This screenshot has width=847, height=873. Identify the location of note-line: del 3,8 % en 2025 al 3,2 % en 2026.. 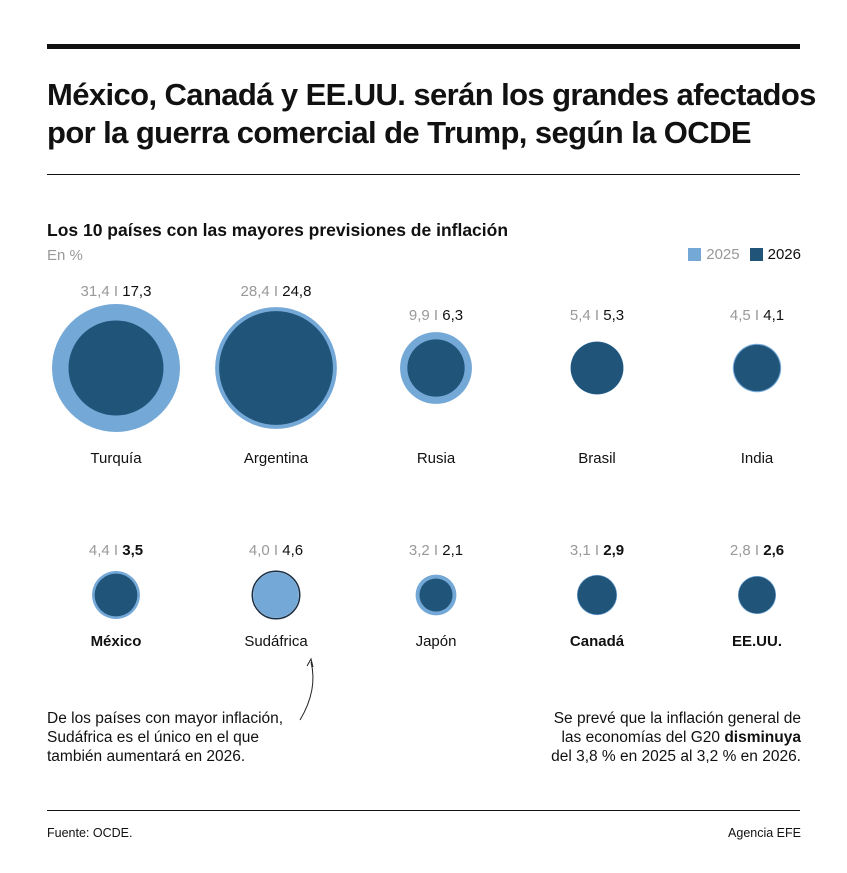
(676, 756).